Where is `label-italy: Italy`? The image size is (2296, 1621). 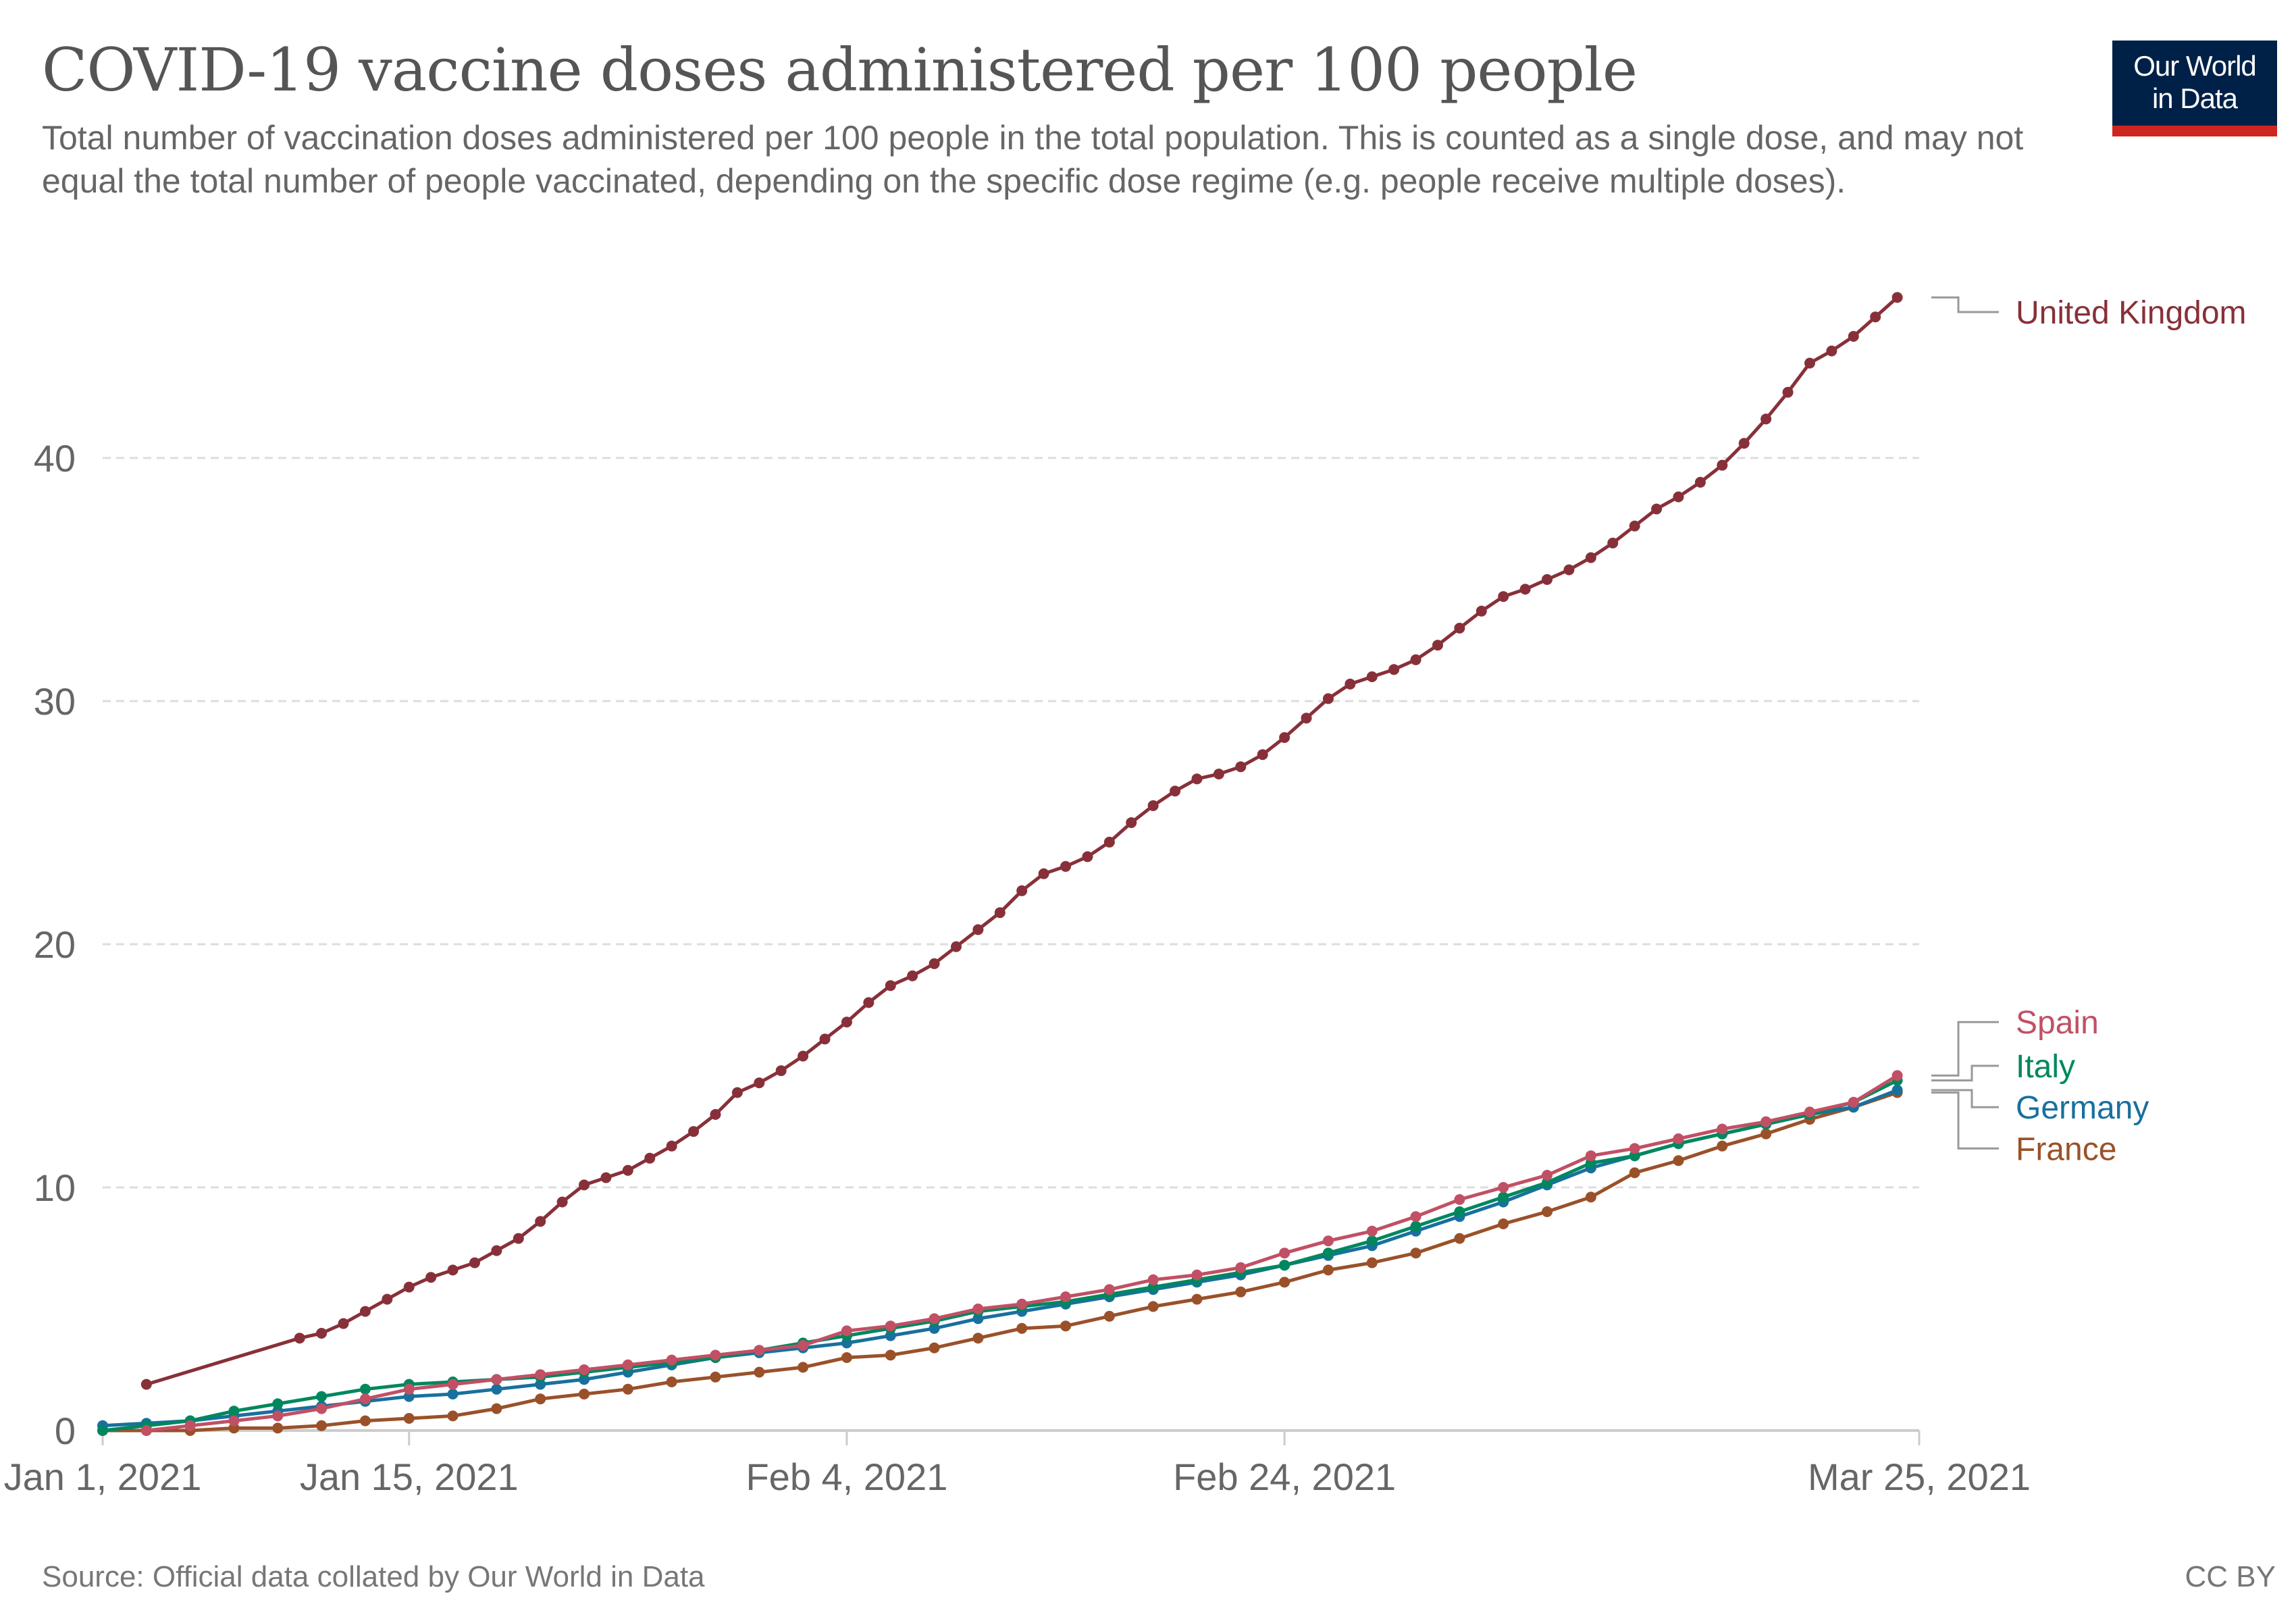
label-italy: Italy is located at coordinates (2003, 1067).